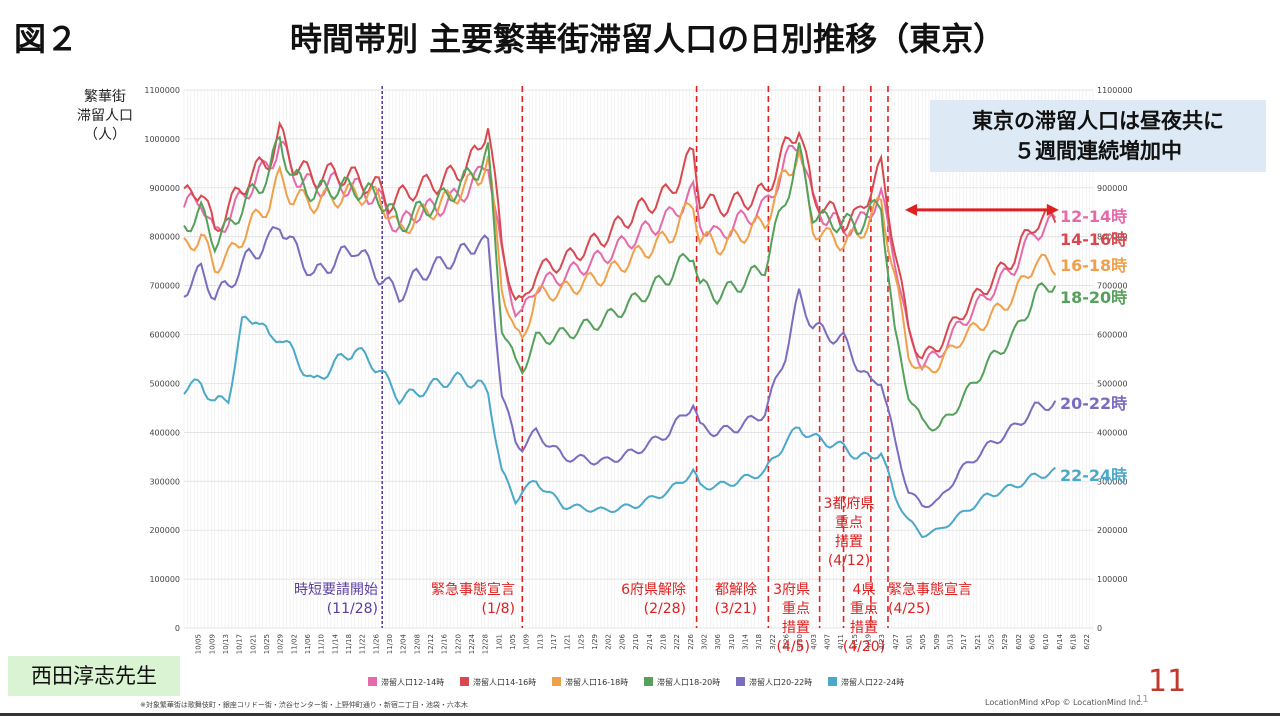 The height and width of the screenshot is (720, 1280). What do you see at coordinates (978, 642) in the screenshot?
I see `x-tick-label: 5/21` at bounding box center [978, 642].